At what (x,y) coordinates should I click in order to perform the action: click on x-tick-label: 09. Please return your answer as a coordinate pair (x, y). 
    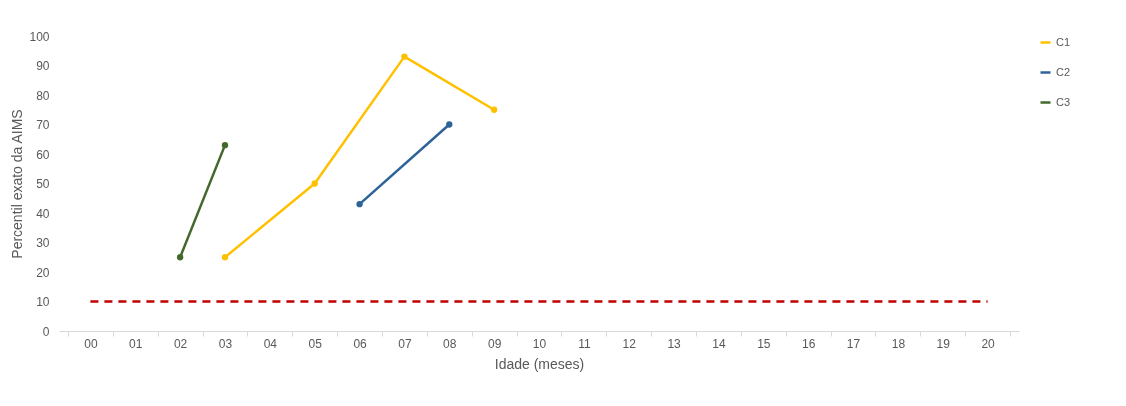
    Looking at the image, I should click on (494, 343).